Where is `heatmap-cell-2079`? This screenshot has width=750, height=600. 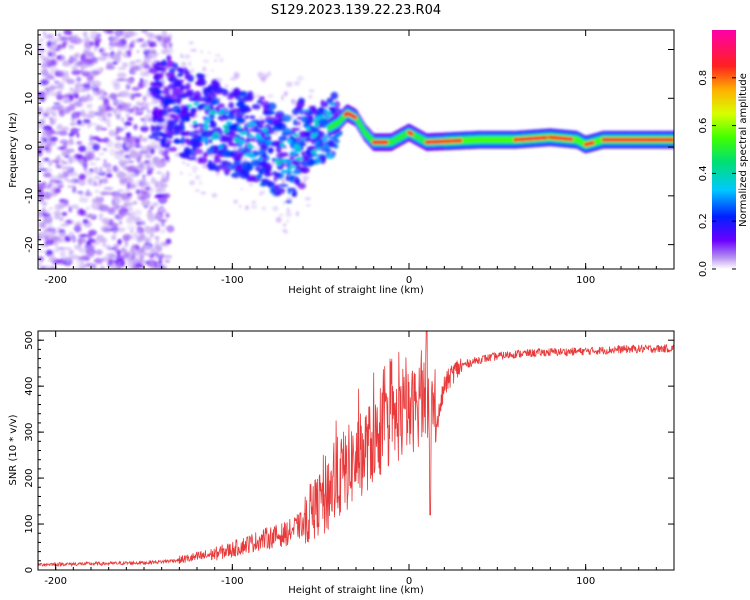 heatmap-cell-2079 is located at coordinates (229, 123).